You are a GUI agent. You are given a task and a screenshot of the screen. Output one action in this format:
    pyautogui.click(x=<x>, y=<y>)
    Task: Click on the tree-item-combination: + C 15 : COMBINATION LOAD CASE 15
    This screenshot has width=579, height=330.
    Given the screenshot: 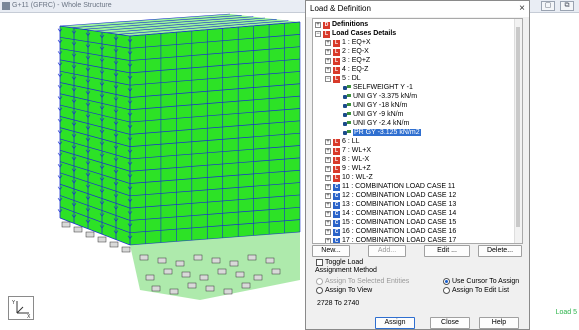 What is the action you would take?
    pyautogui.click(x=391, y=223)
    